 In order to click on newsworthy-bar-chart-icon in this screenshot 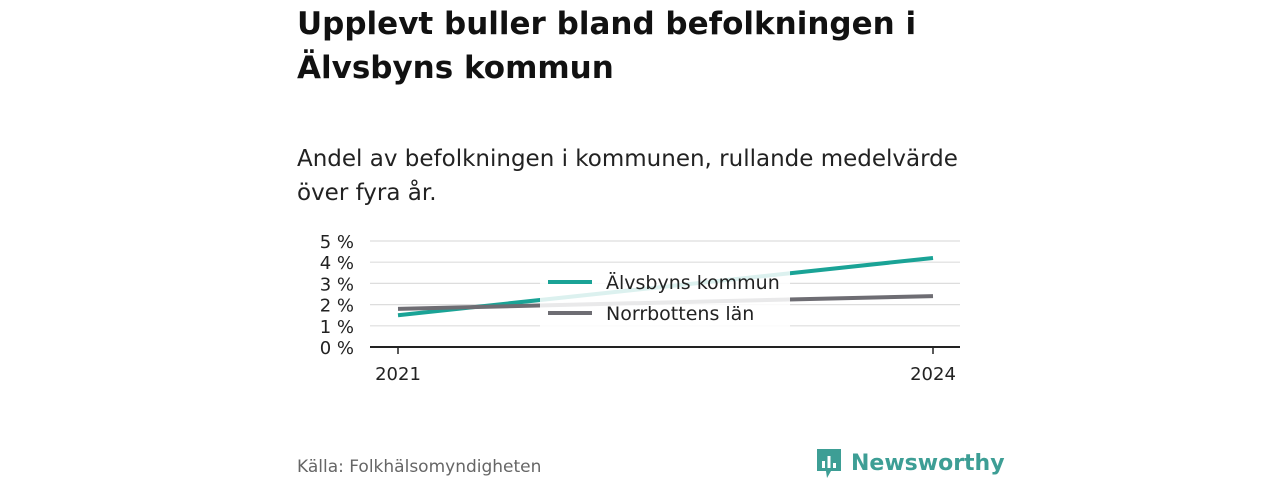, I will do `click(829, 463)`.